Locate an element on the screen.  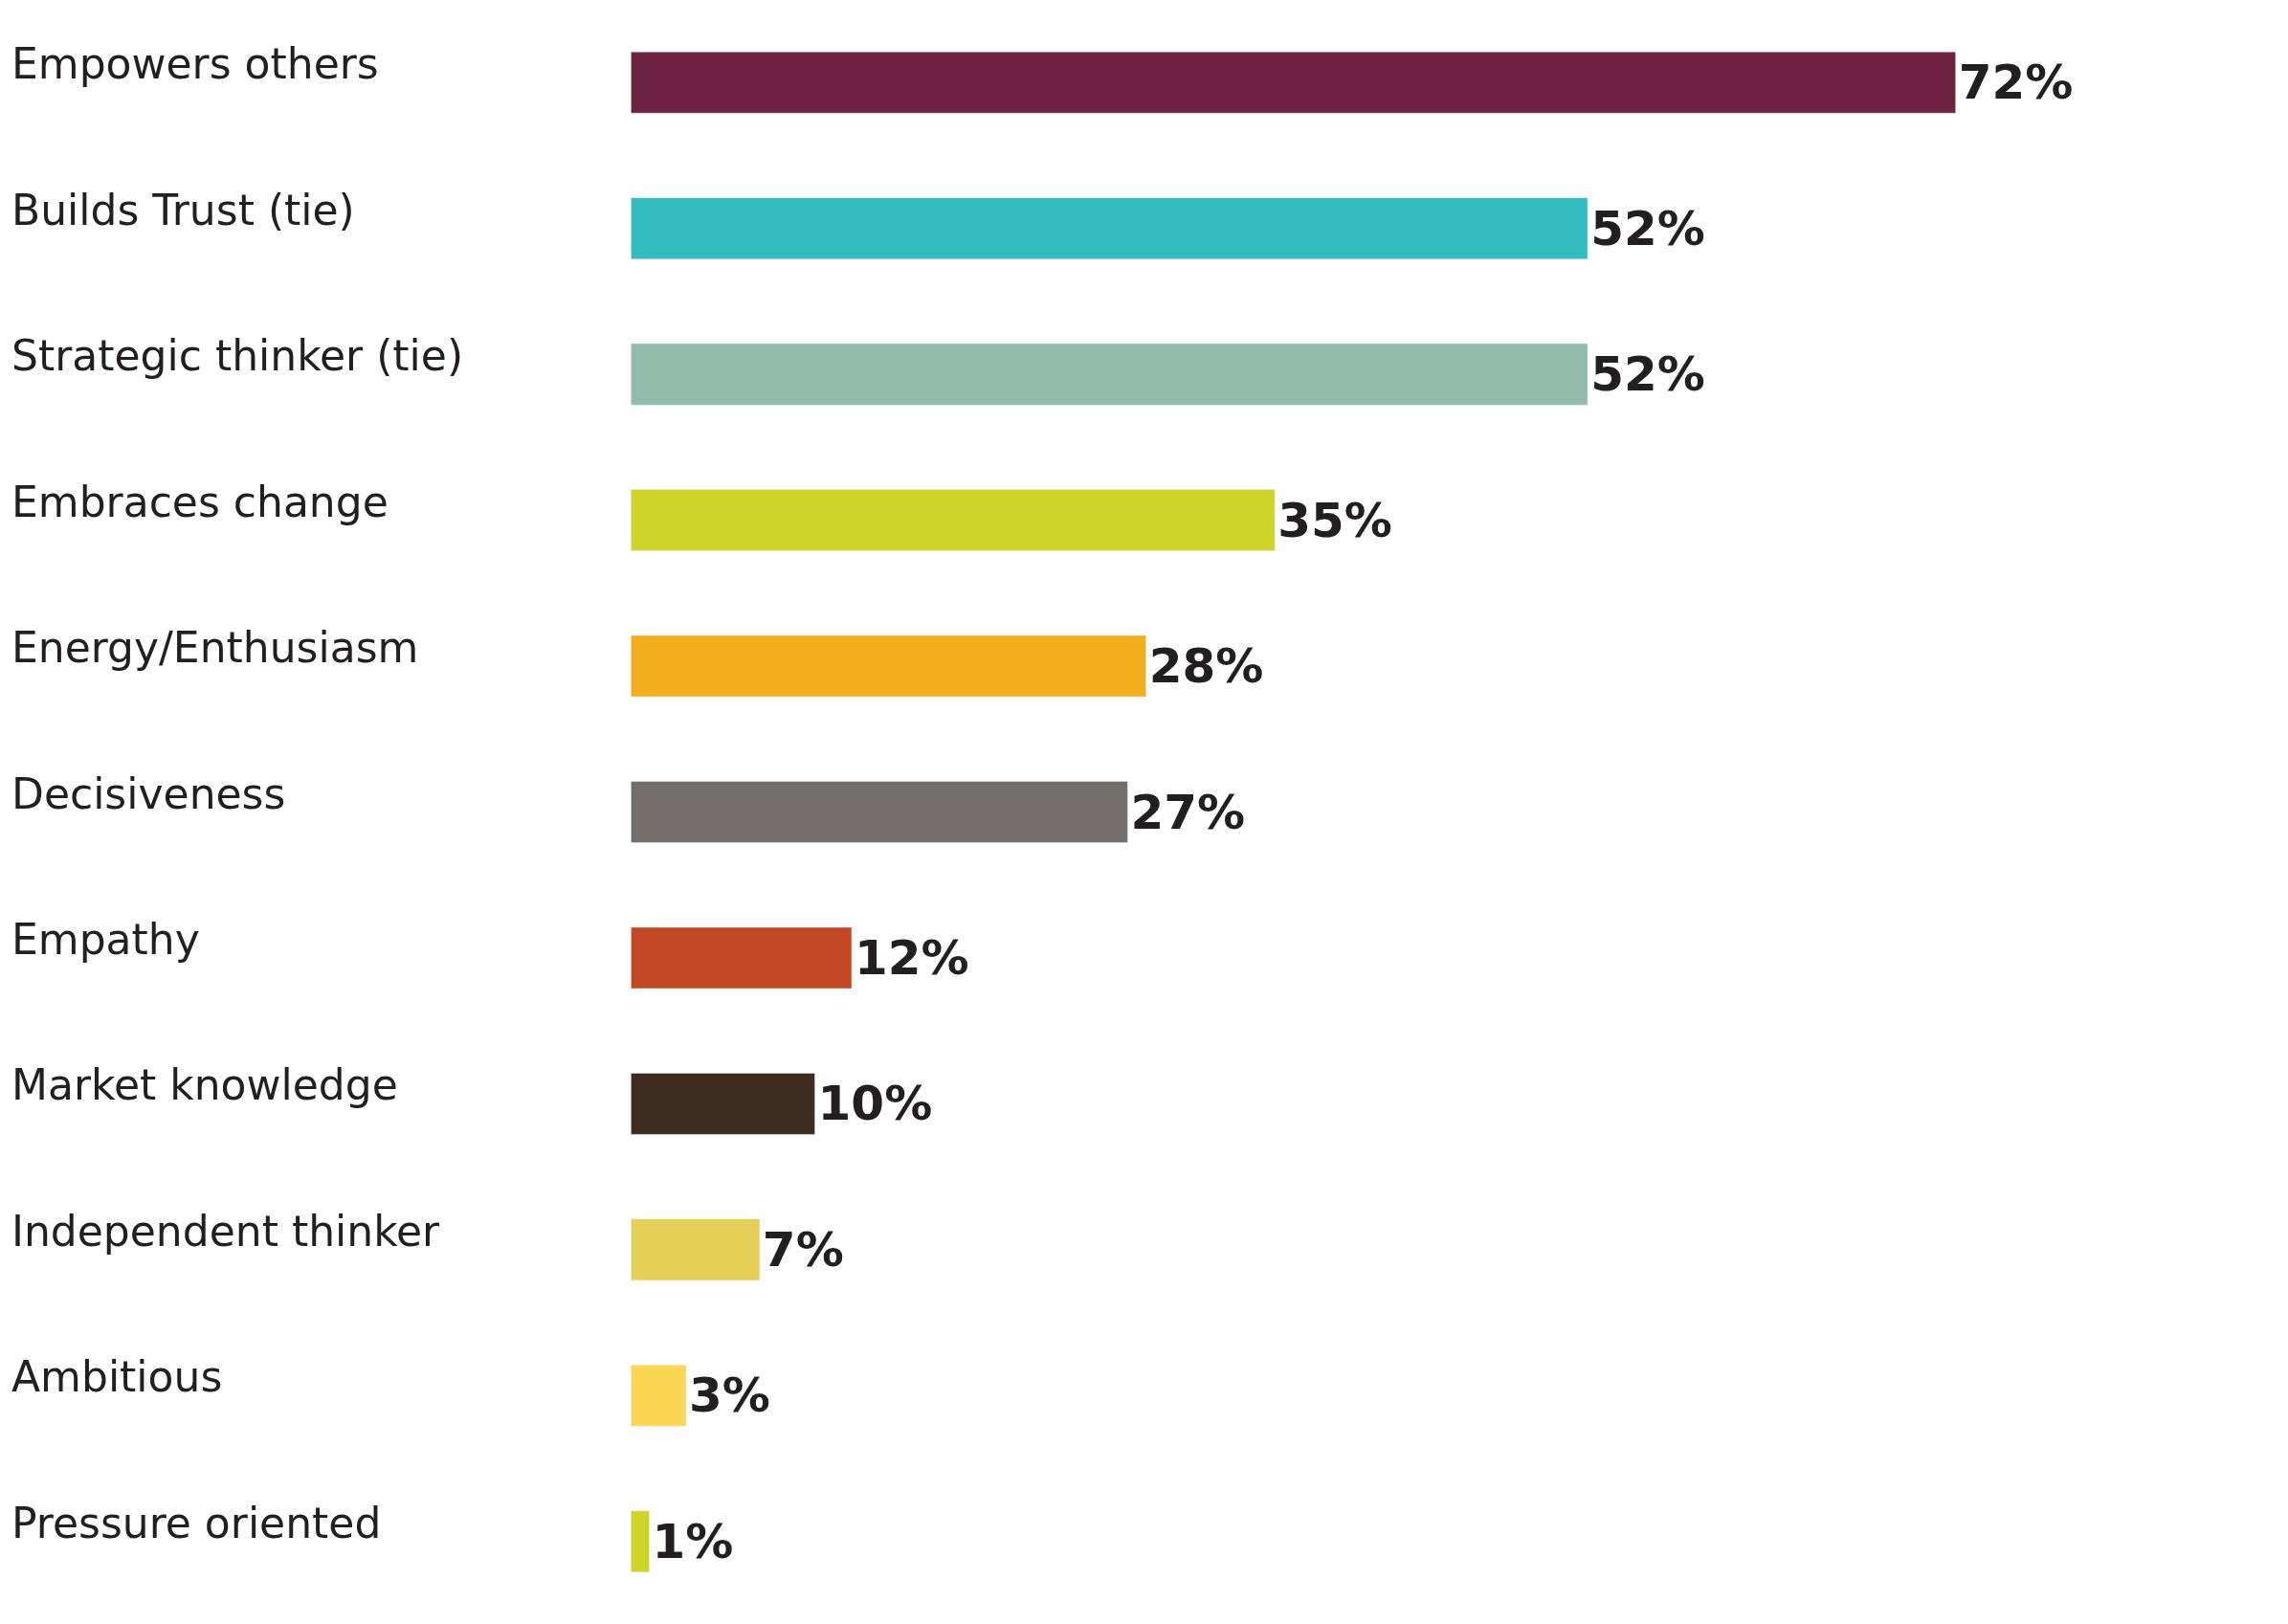
data-label: 72% is located at coordinates (2016, 83).